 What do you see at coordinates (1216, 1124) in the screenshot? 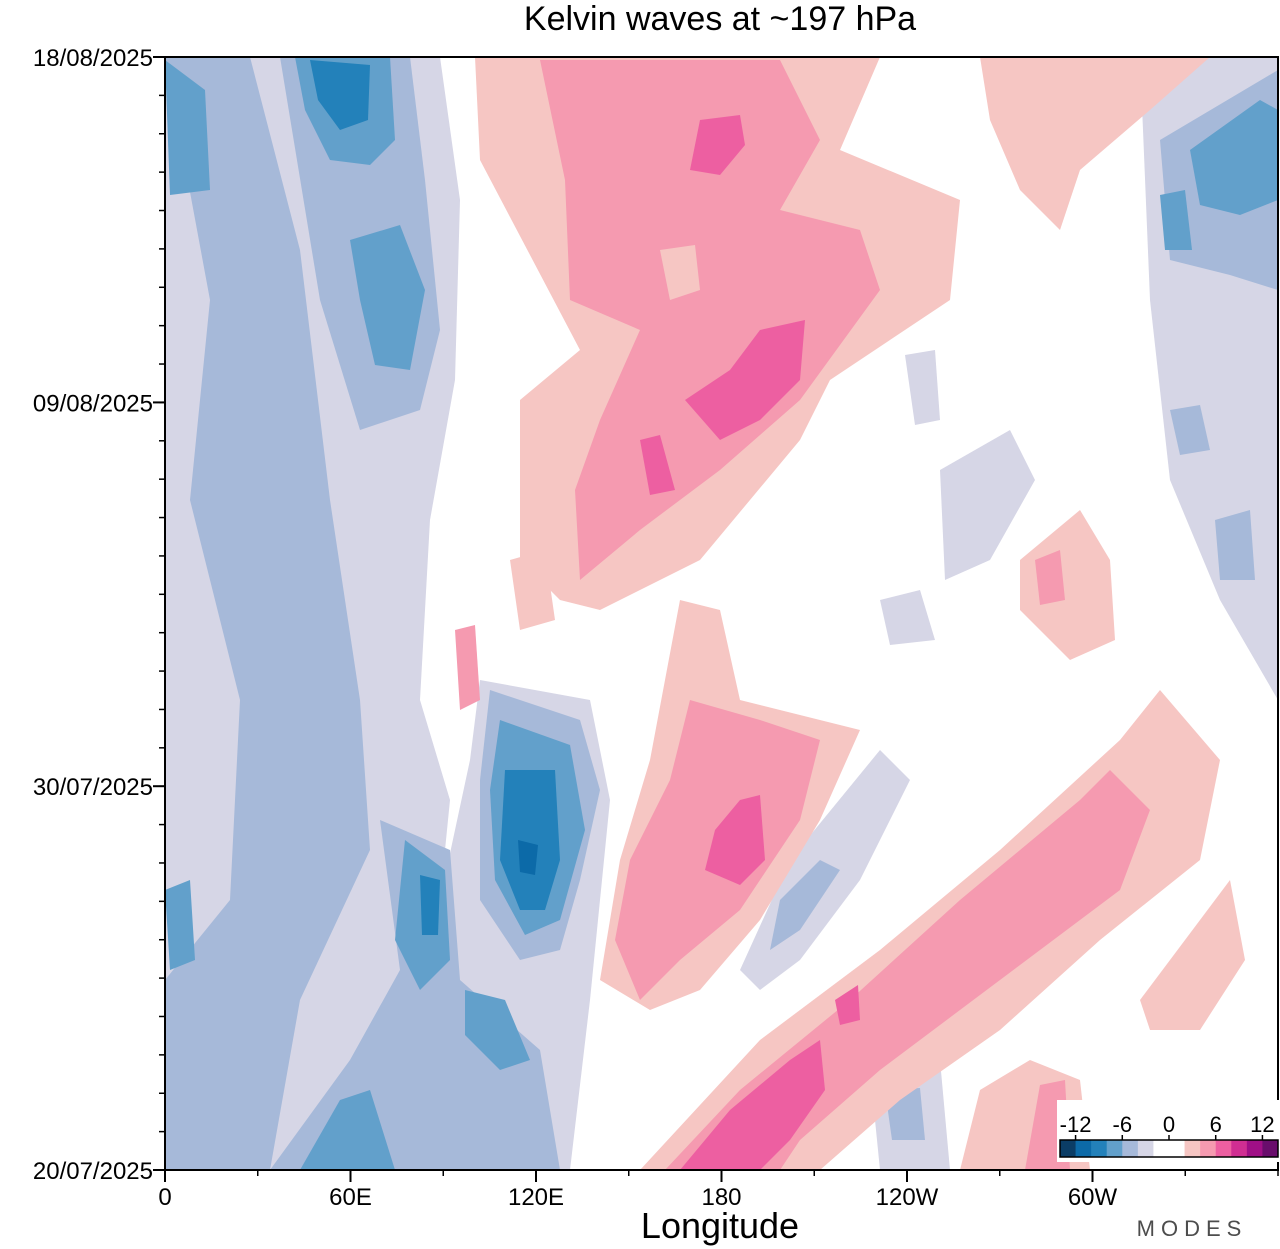
I see `colorbar-tick-label: 6` at bounding box center [1216, 1124].